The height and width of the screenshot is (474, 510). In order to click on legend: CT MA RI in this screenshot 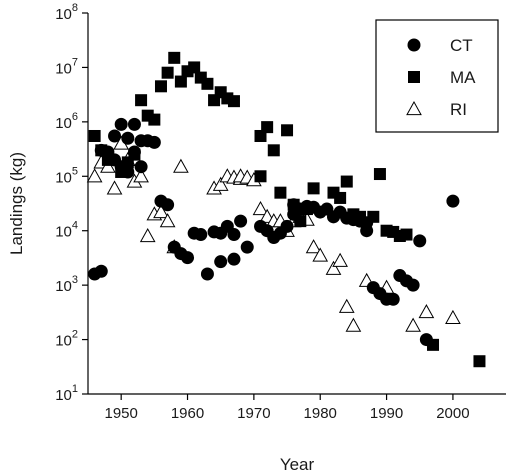, I will do `click(437, 76)`.